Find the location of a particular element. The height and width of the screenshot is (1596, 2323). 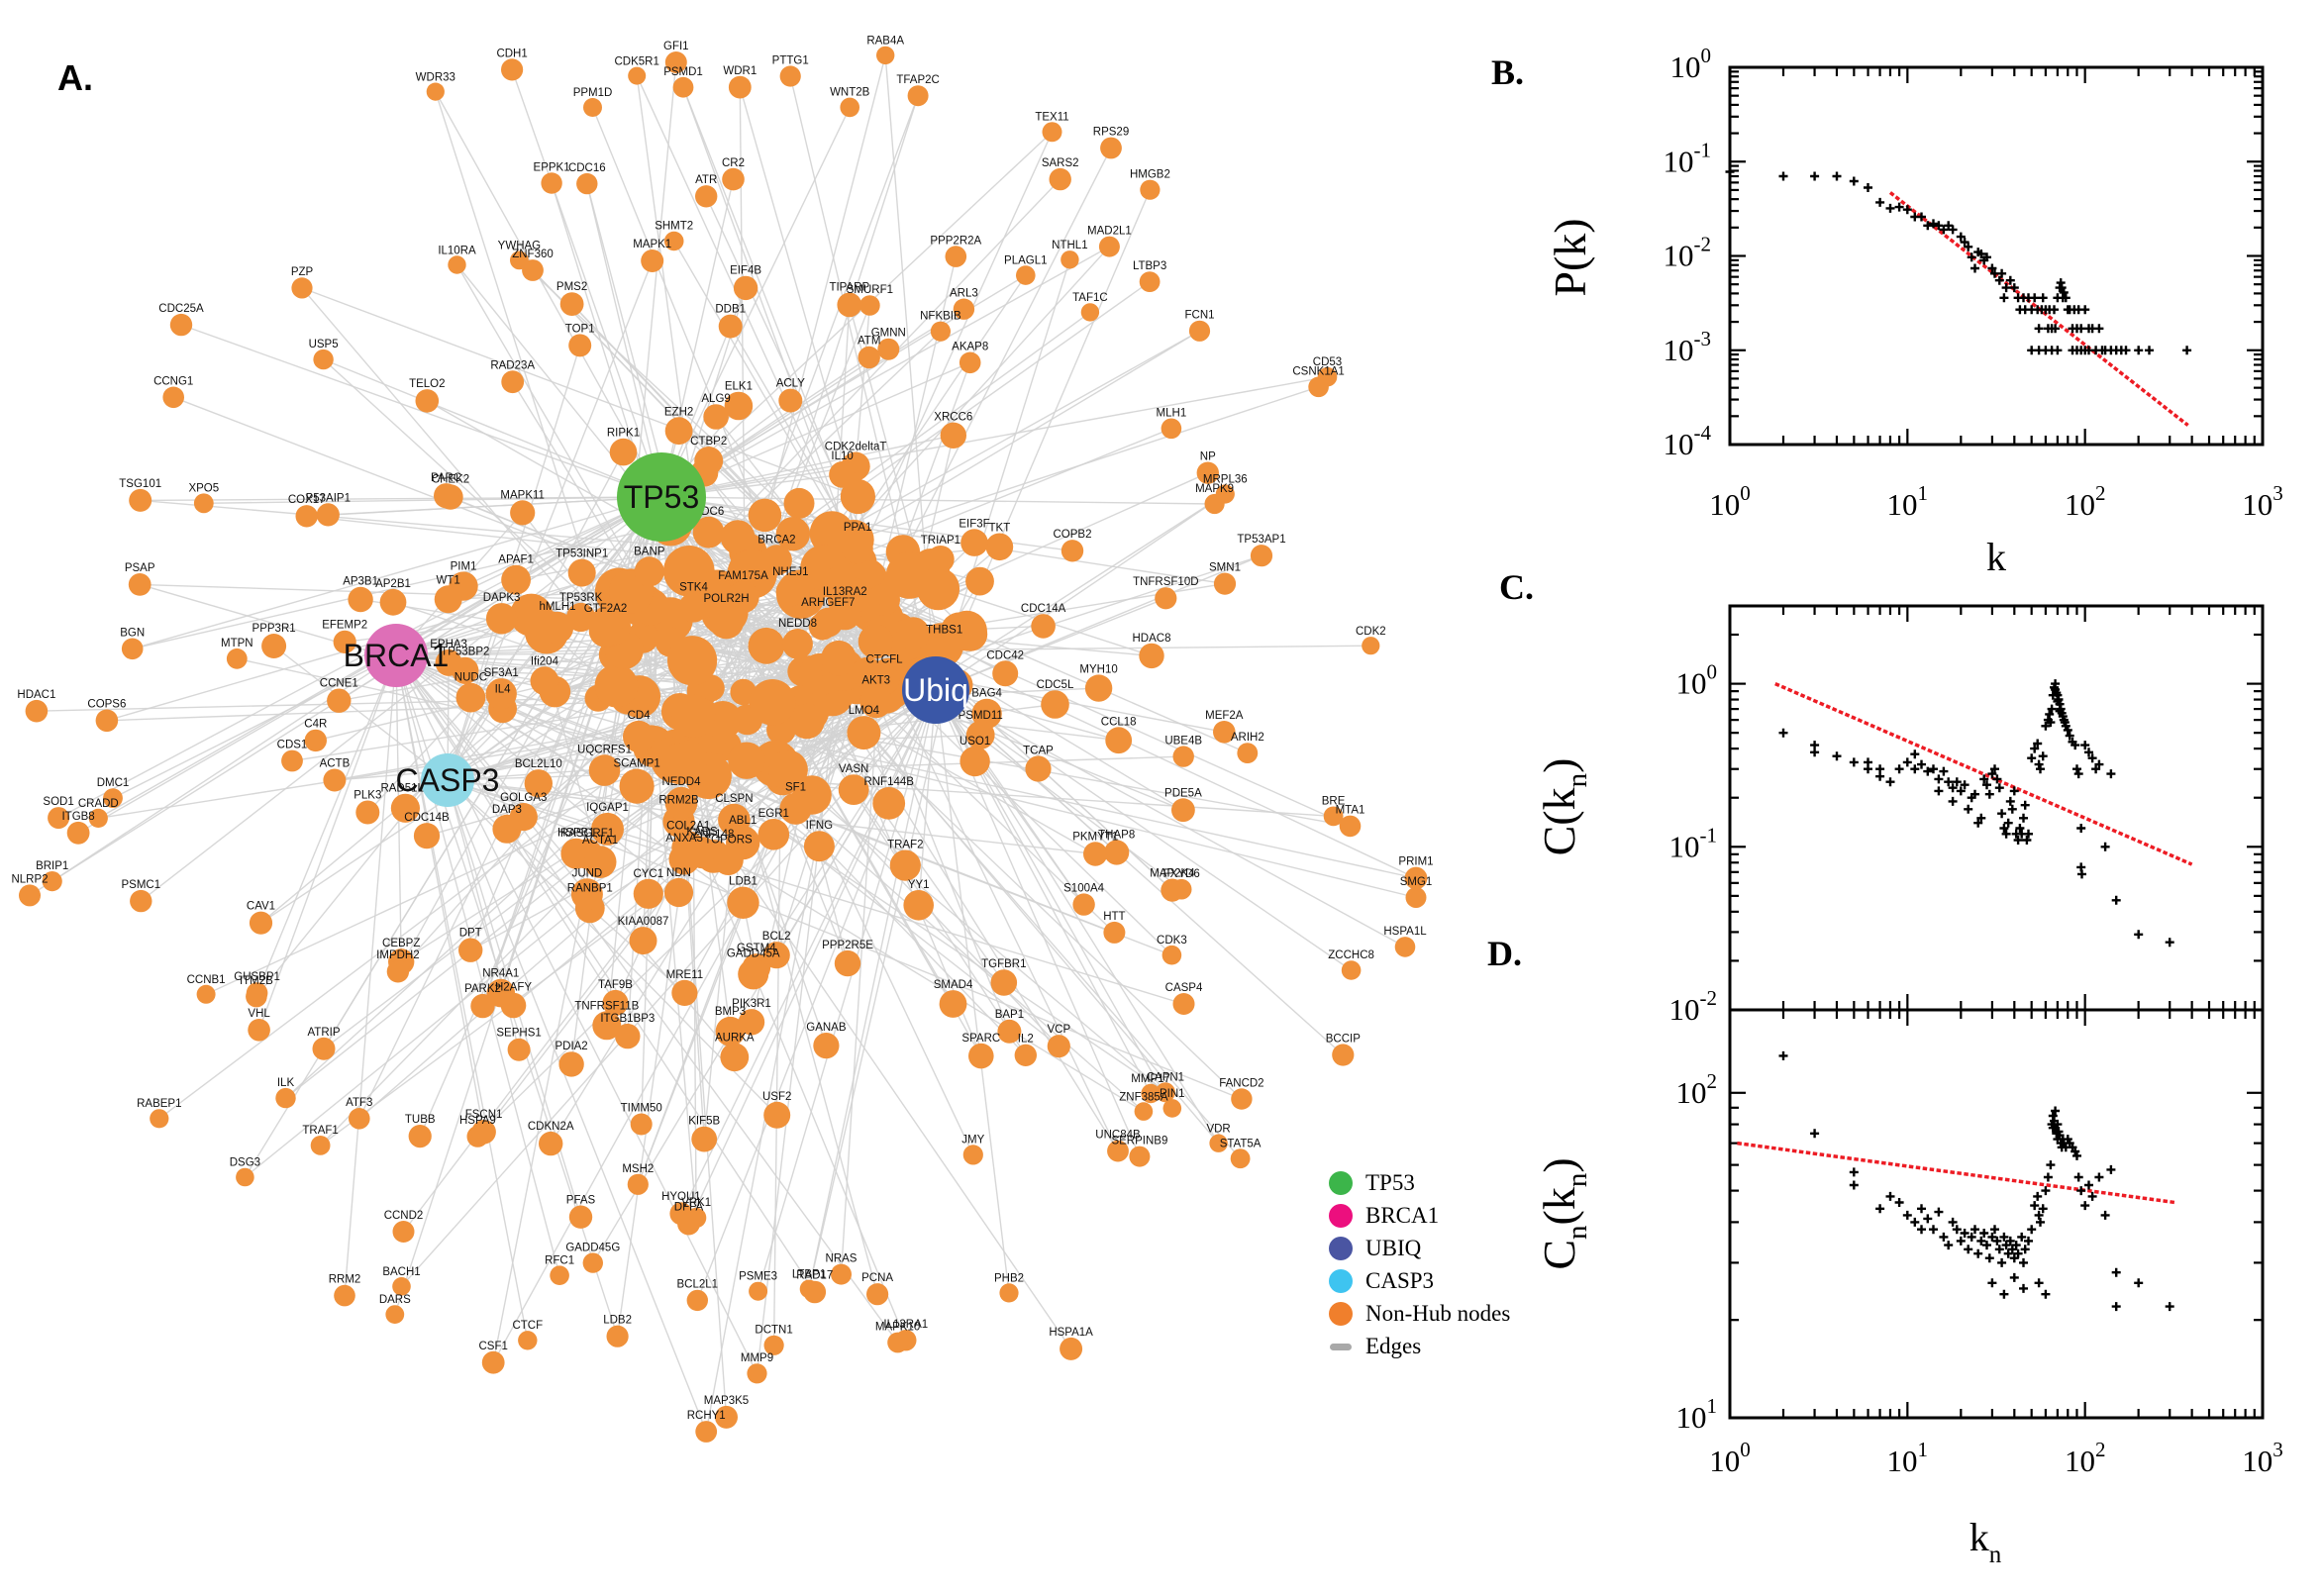

gene-label: UBE4B is located at coordinates (1183, 741).